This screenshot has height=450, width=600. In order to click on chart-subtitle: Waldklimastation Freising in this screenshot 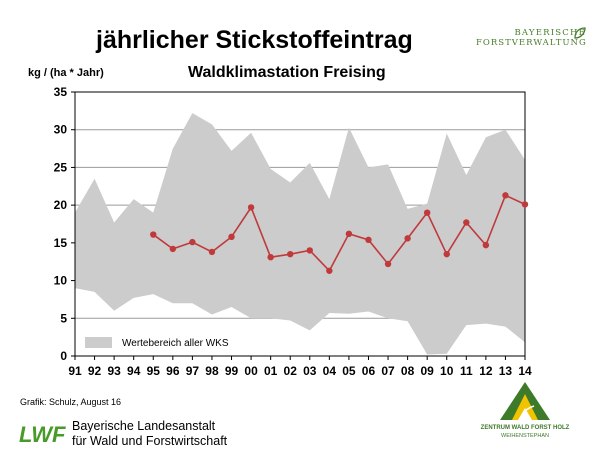, I will do `click(287, 72)`.